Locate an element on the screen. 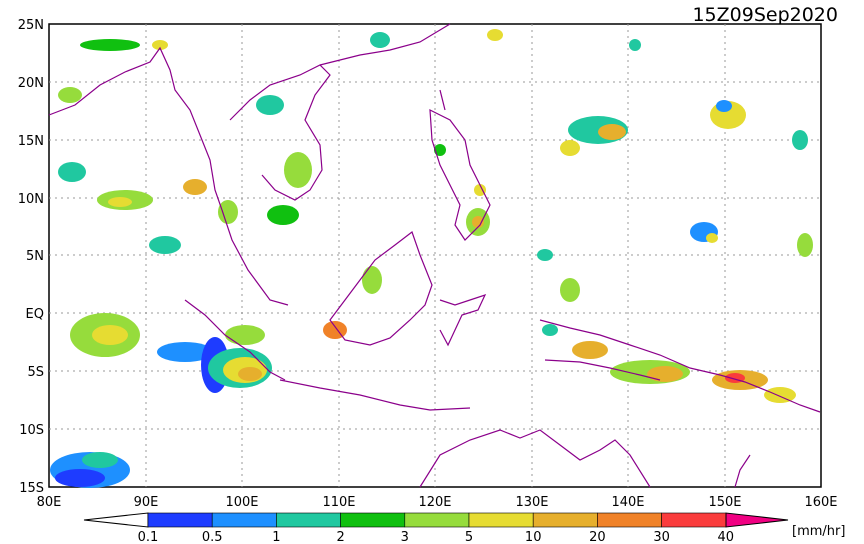 This screenshot has width=864, height=544. colorbar-unit: [mm/hr] is located at coordinates (818, 531).